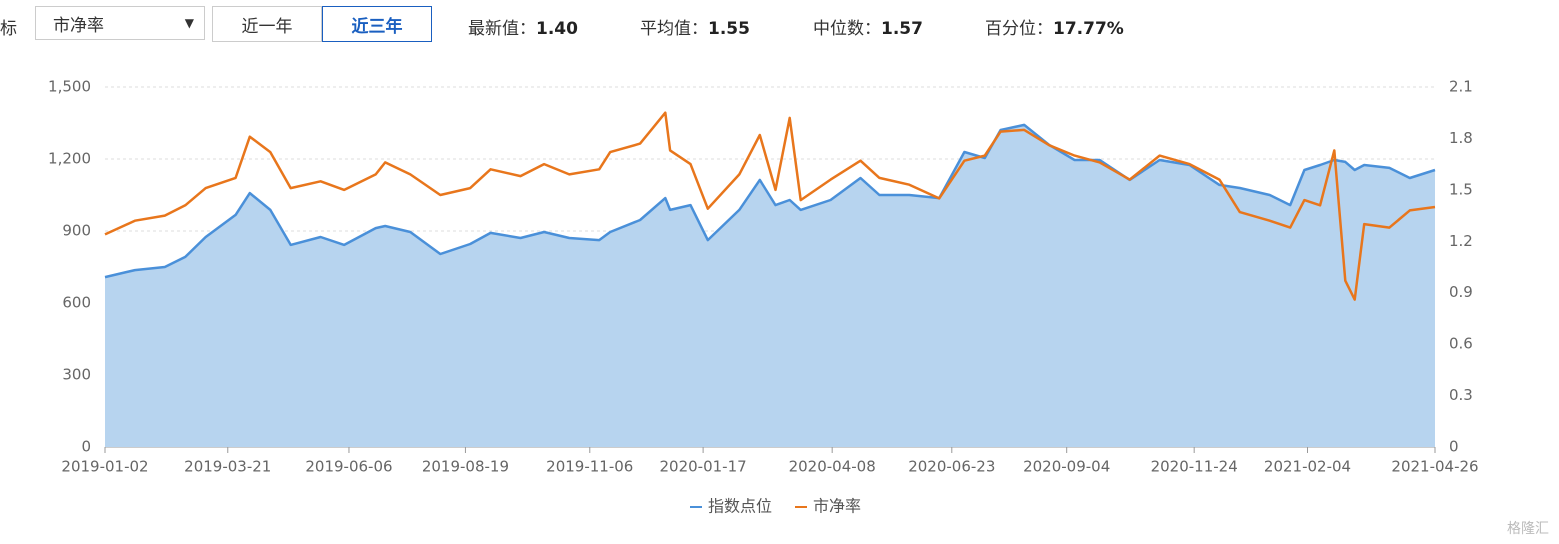  Describe the element at coordinates (76, 231) in the screenshot. I see `y-tick-label: 900` at that location.